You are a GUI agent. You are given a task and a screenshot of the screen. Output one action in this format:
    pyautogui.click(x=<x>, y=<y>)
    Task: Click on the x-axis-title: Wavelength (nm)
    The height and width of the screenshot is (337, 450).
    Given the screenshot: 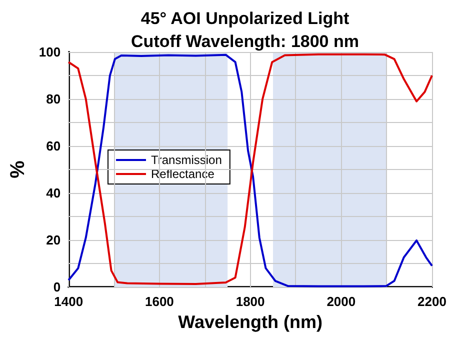 What is the action you would take?
    pyautogui.click(x=250, y=322)
    